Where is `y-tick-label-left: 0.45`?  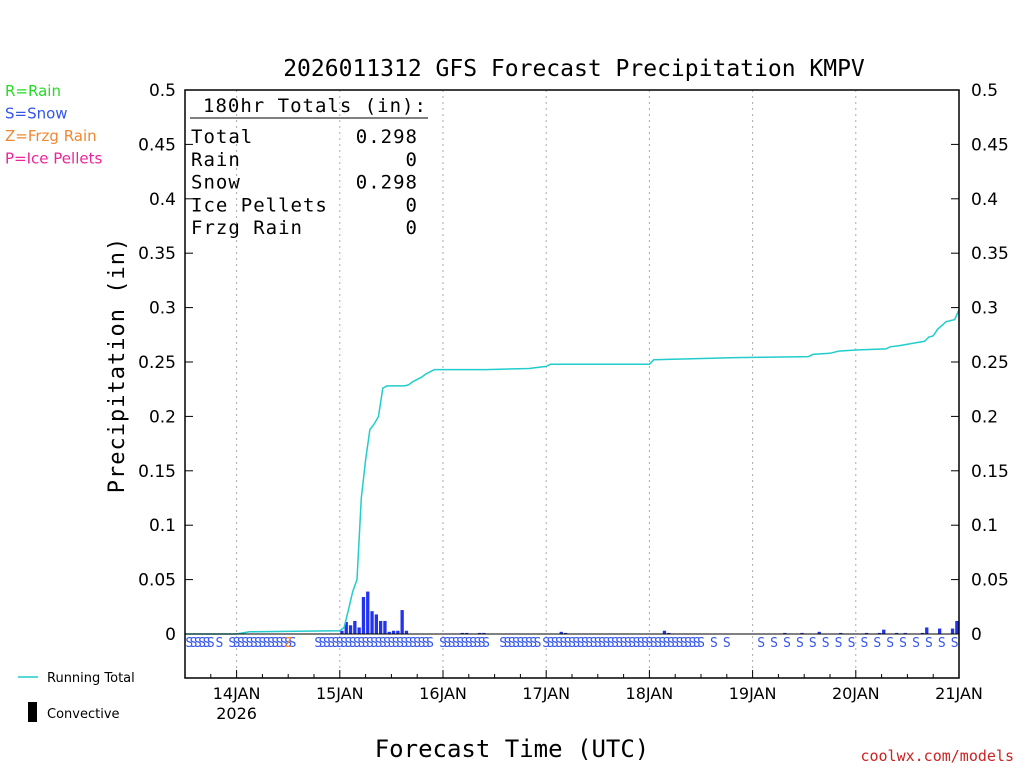 y-tick-label-left: 0.45 is located at coordinates (157, 145).